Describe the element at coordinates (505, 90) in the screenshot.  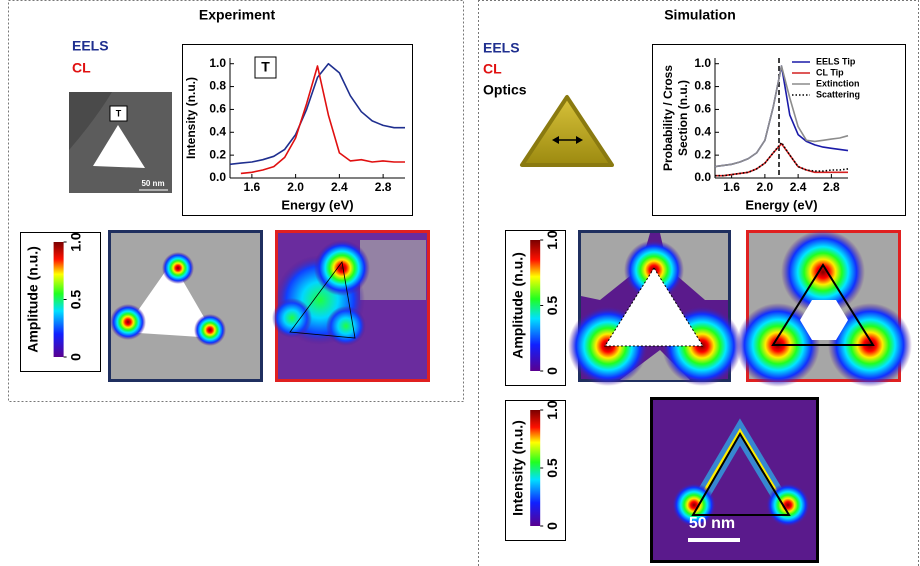
I see `legend-label: Optics` at that location.